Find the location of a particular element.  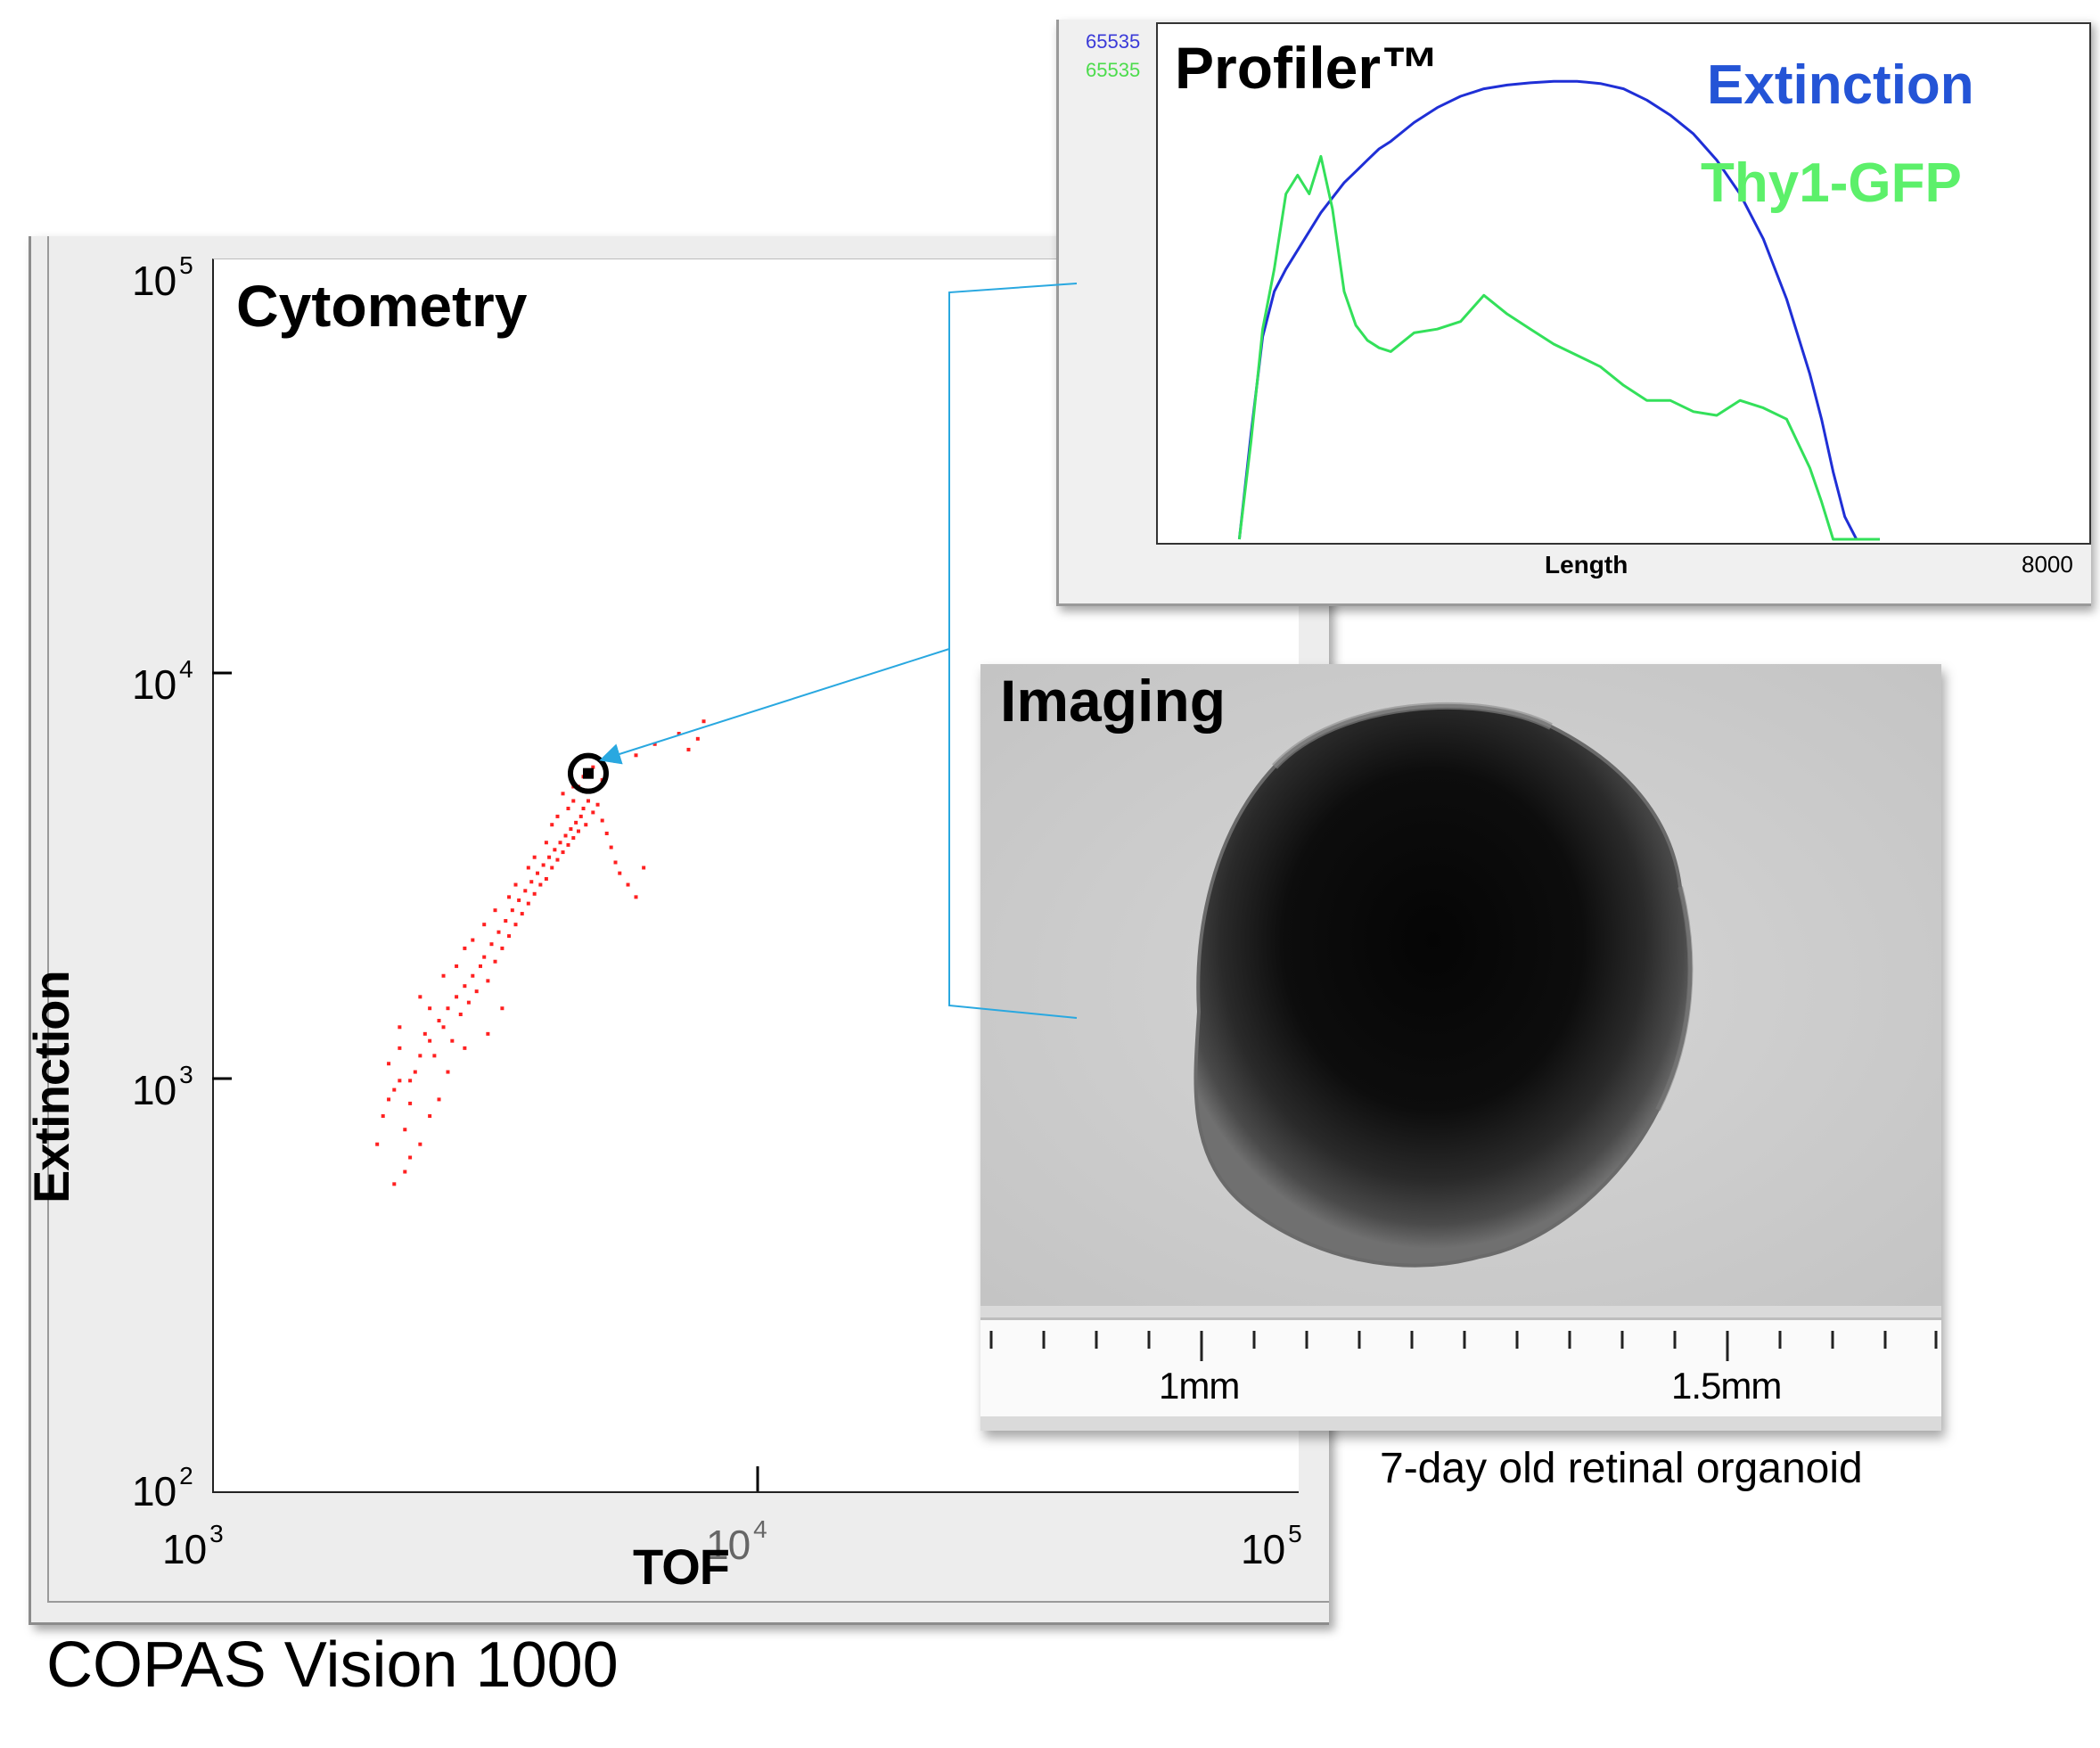

cytometry-x-tick-mark is located at coordinates (757, 1478).